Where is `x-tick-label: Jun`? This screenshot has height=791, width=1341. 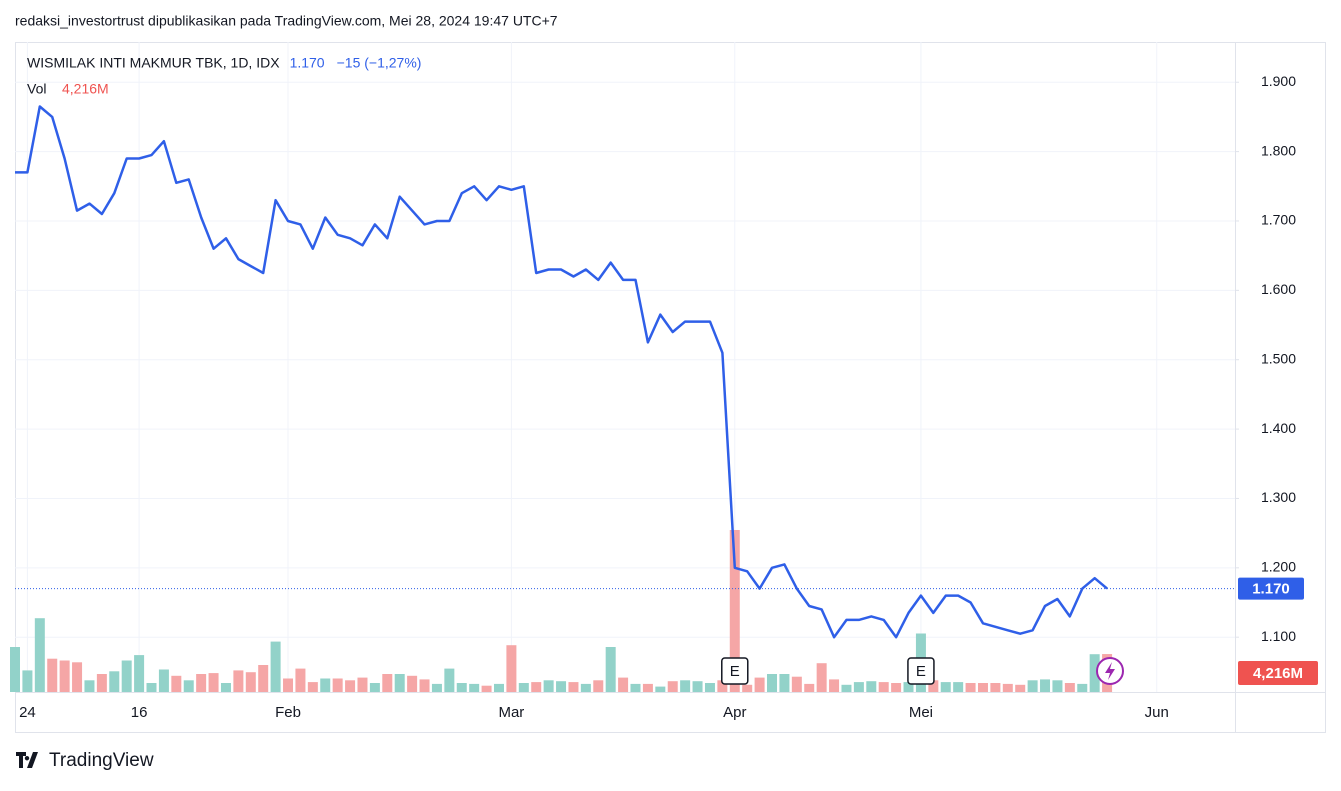 x-tick-label: Jun is located at coordinates (1157, 712).